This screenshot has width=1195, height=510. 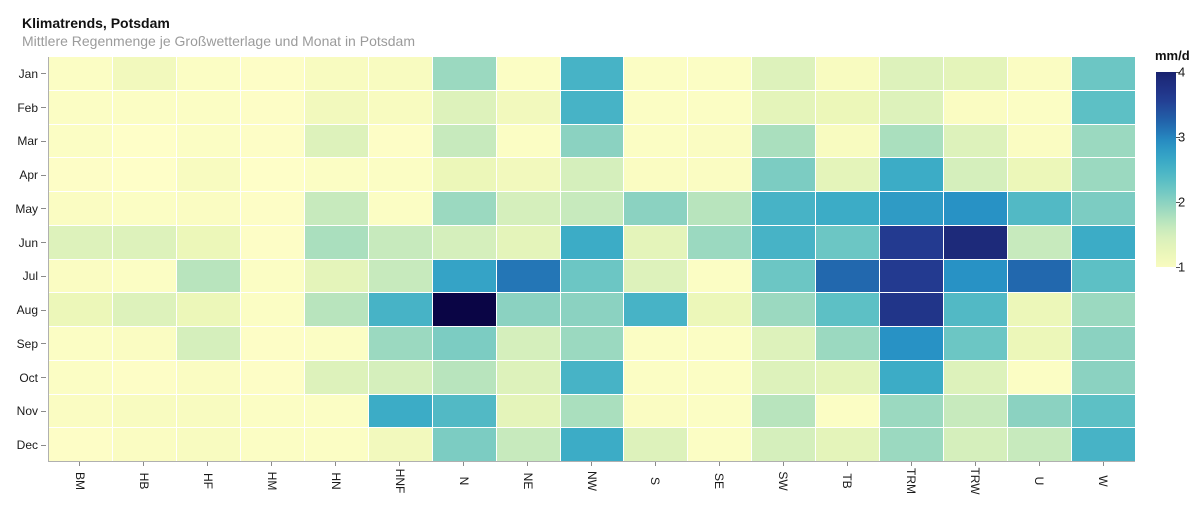 What do you see at coordinates (1172, 55) in the screenshot?
I see `legend-title: mm/d` at bounding box center [1172, 55].